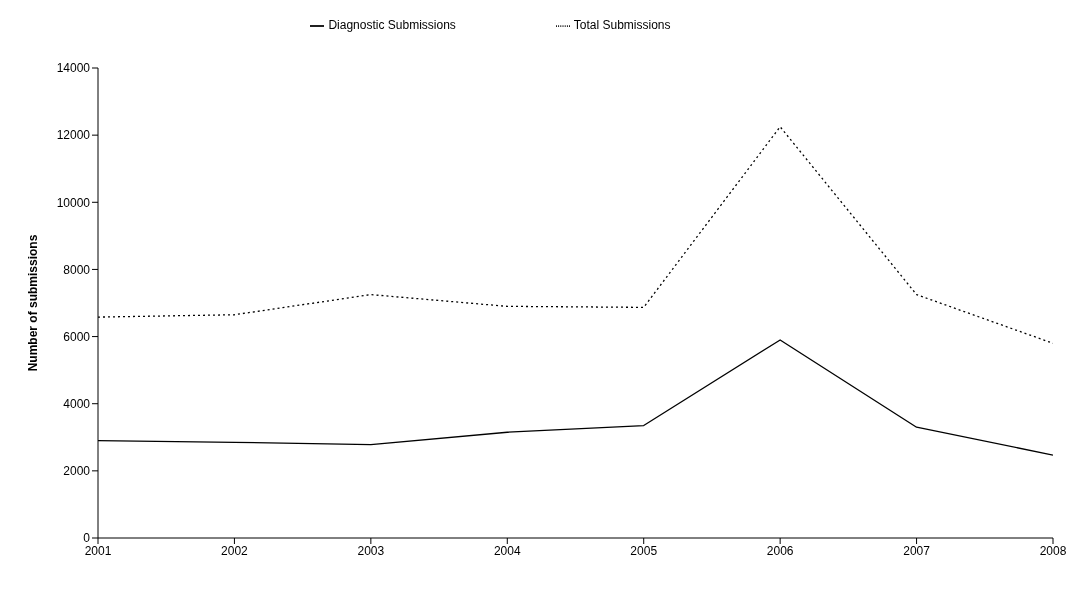  Describe the element at coordinates (622, 25) in the screenshot. I see `legend-label: Total Submissions` at that location.